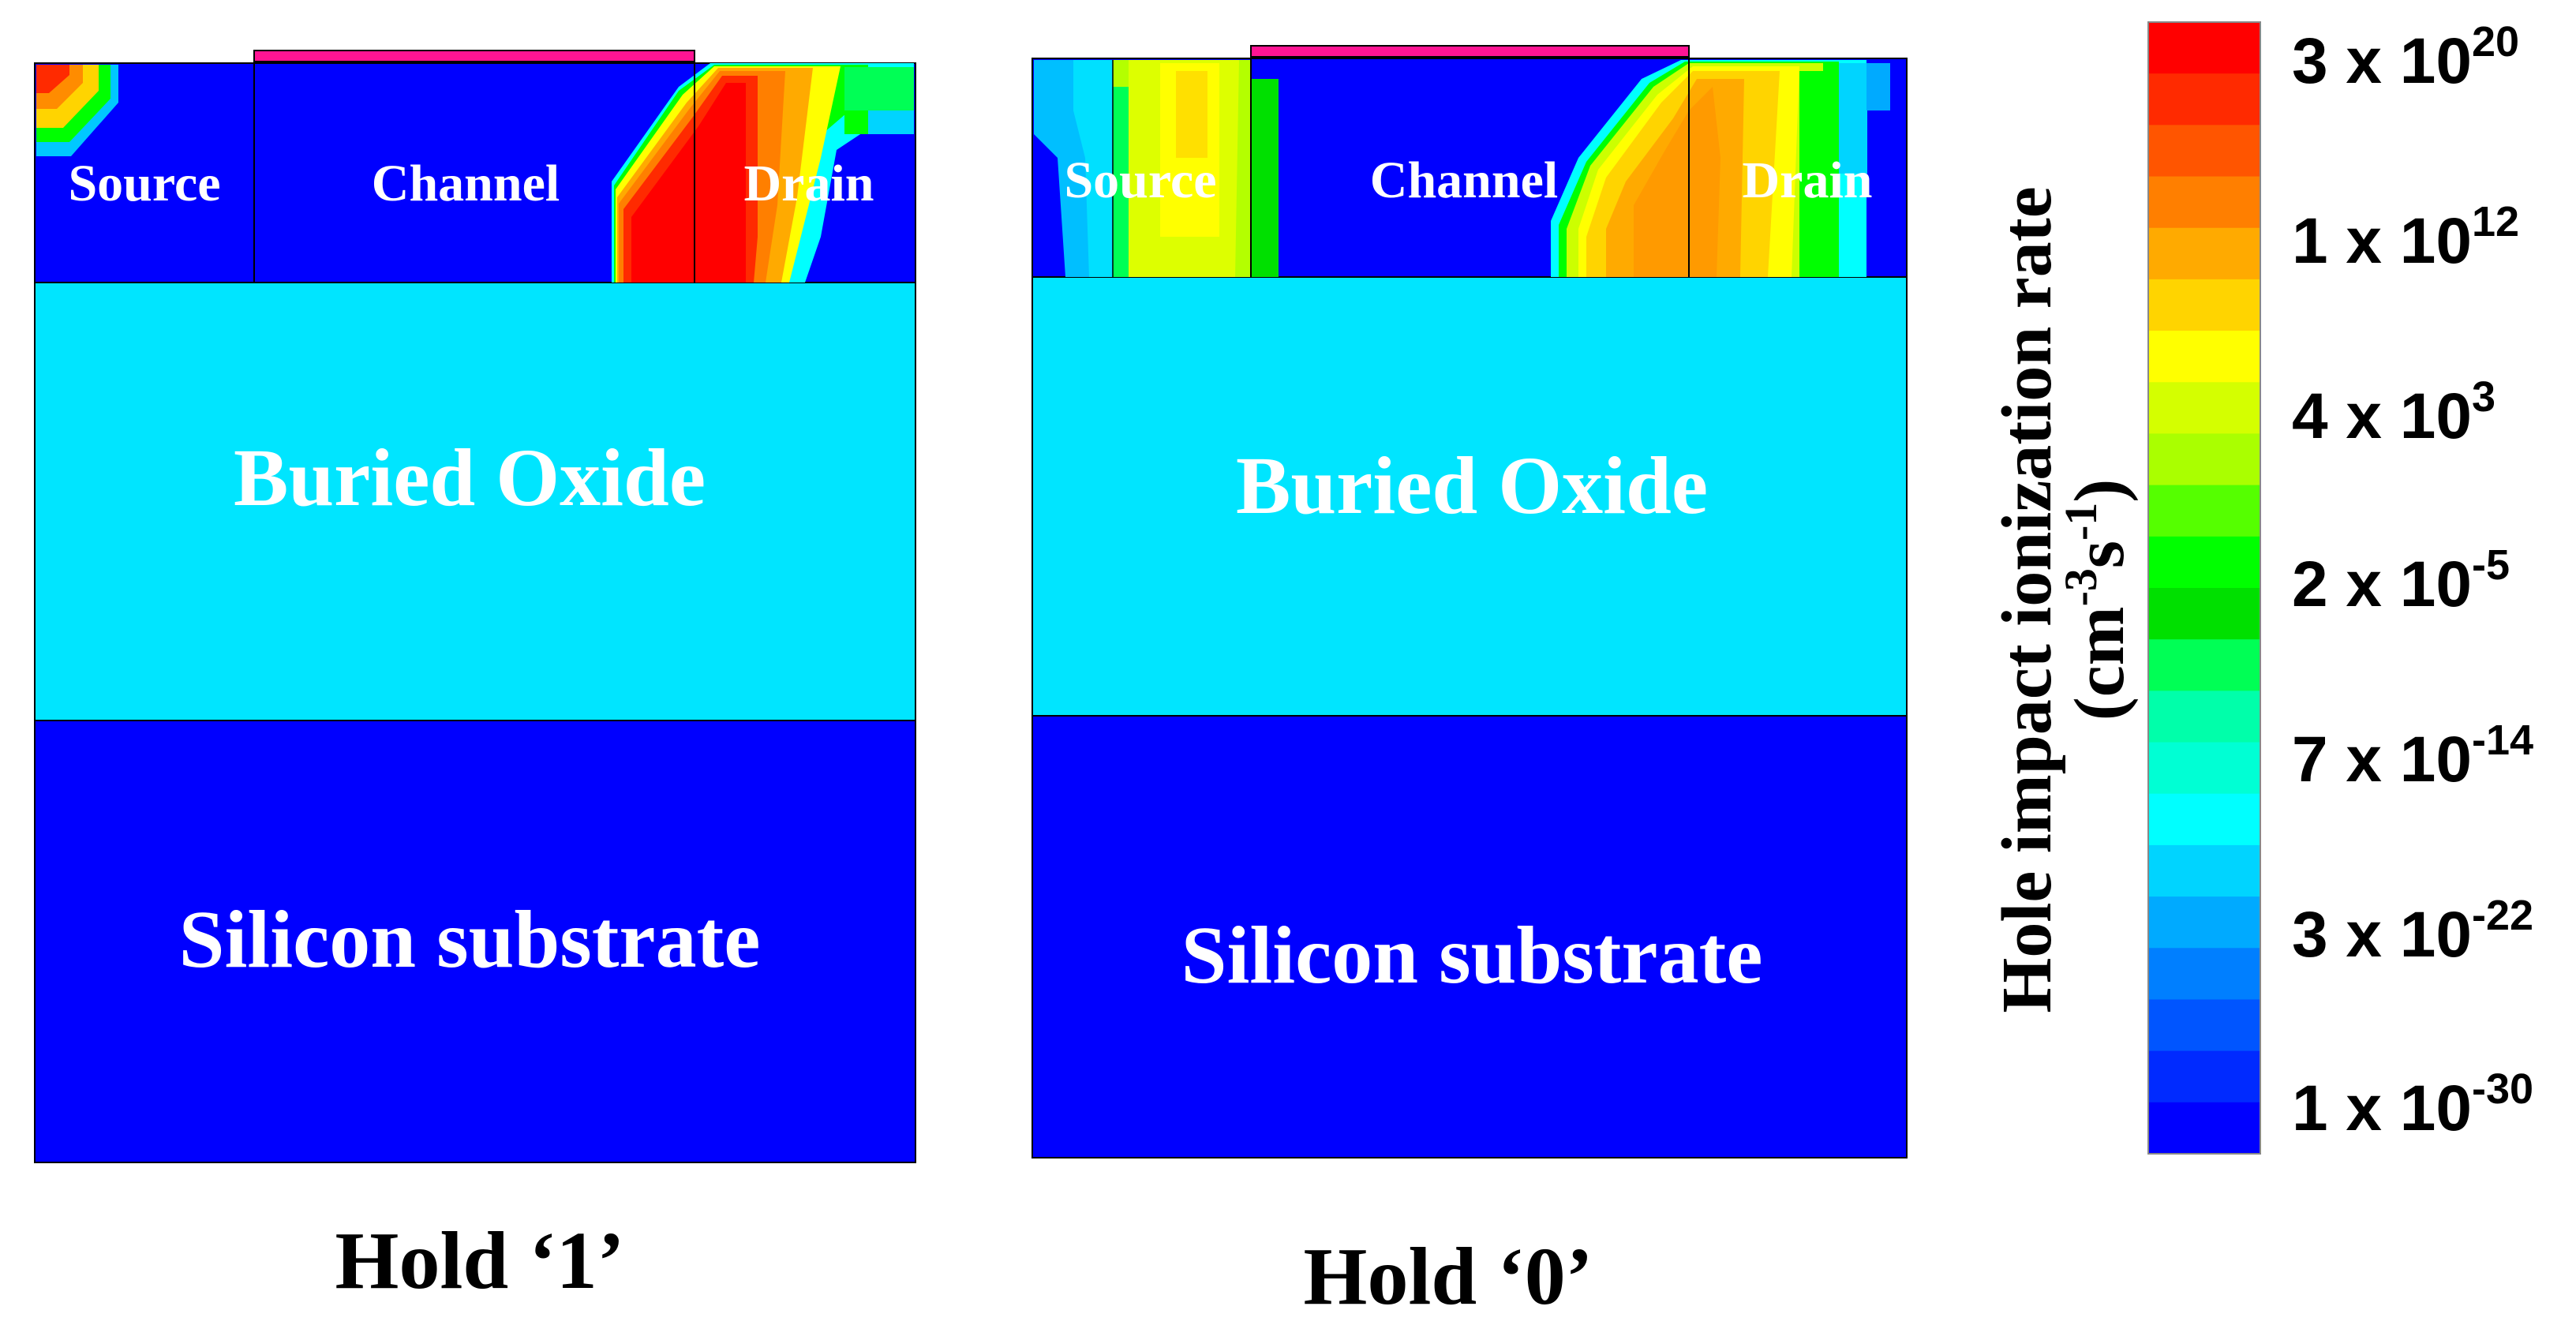 This screenshot has width=2576, height=1340. Describe the element at coordinates (480, 1260) in the screenshot. I see `panel-caption: Hold ‘1’` at that location.